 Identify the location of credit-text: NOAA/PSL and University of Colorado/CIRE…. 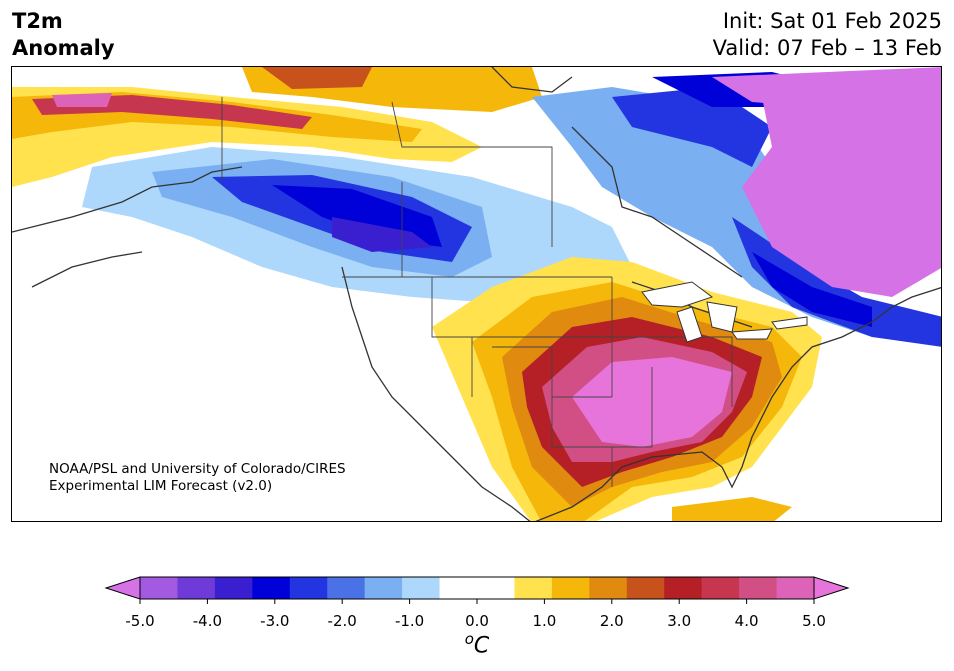
(197, 478).